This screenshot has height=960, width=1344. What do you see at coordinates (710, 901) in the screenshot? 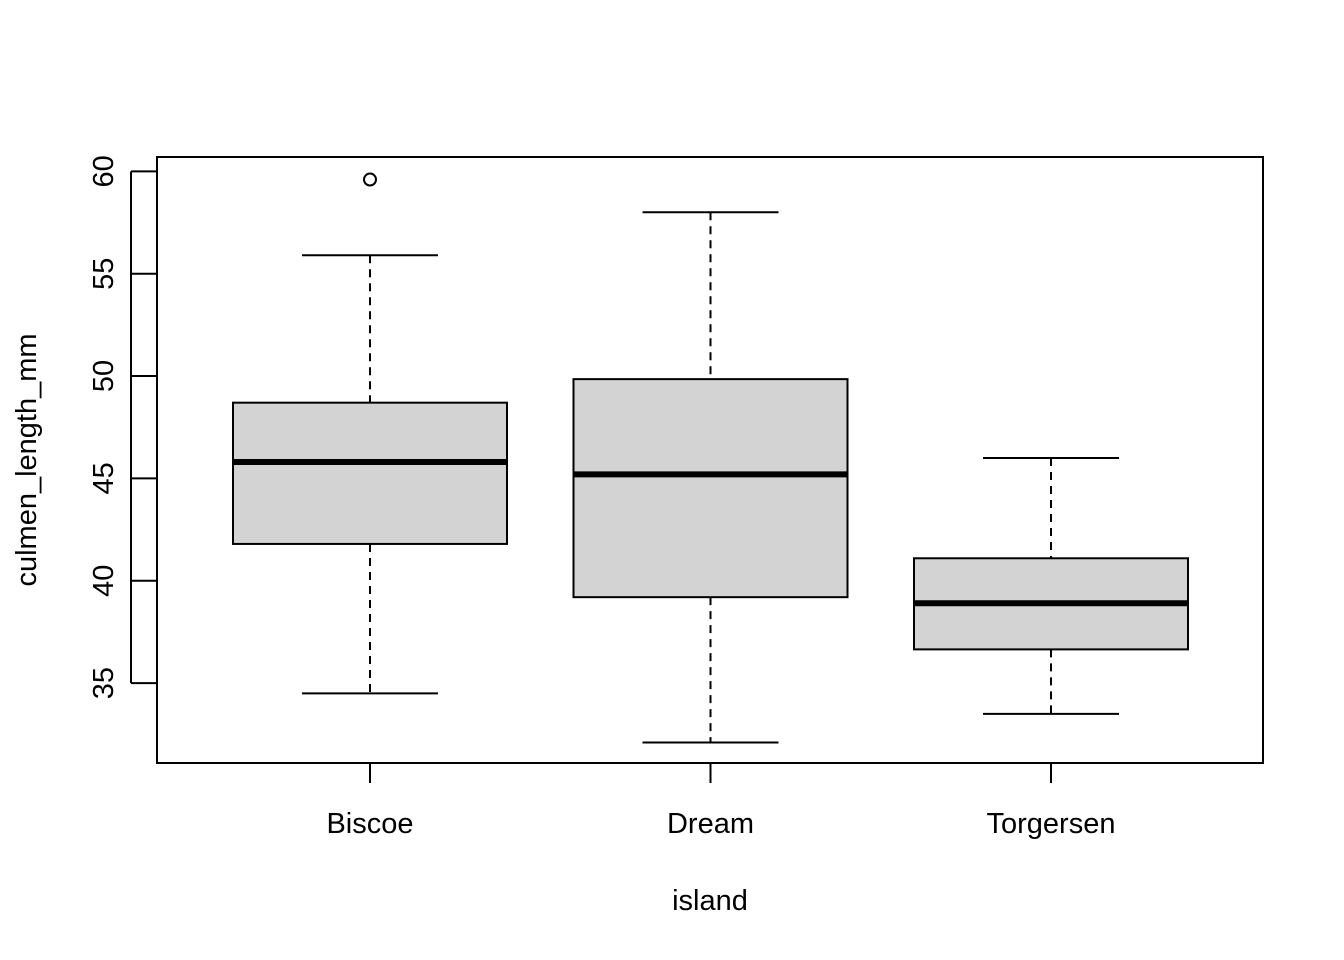
I see `x-axis-title: island` at bounding box center [710, 901].